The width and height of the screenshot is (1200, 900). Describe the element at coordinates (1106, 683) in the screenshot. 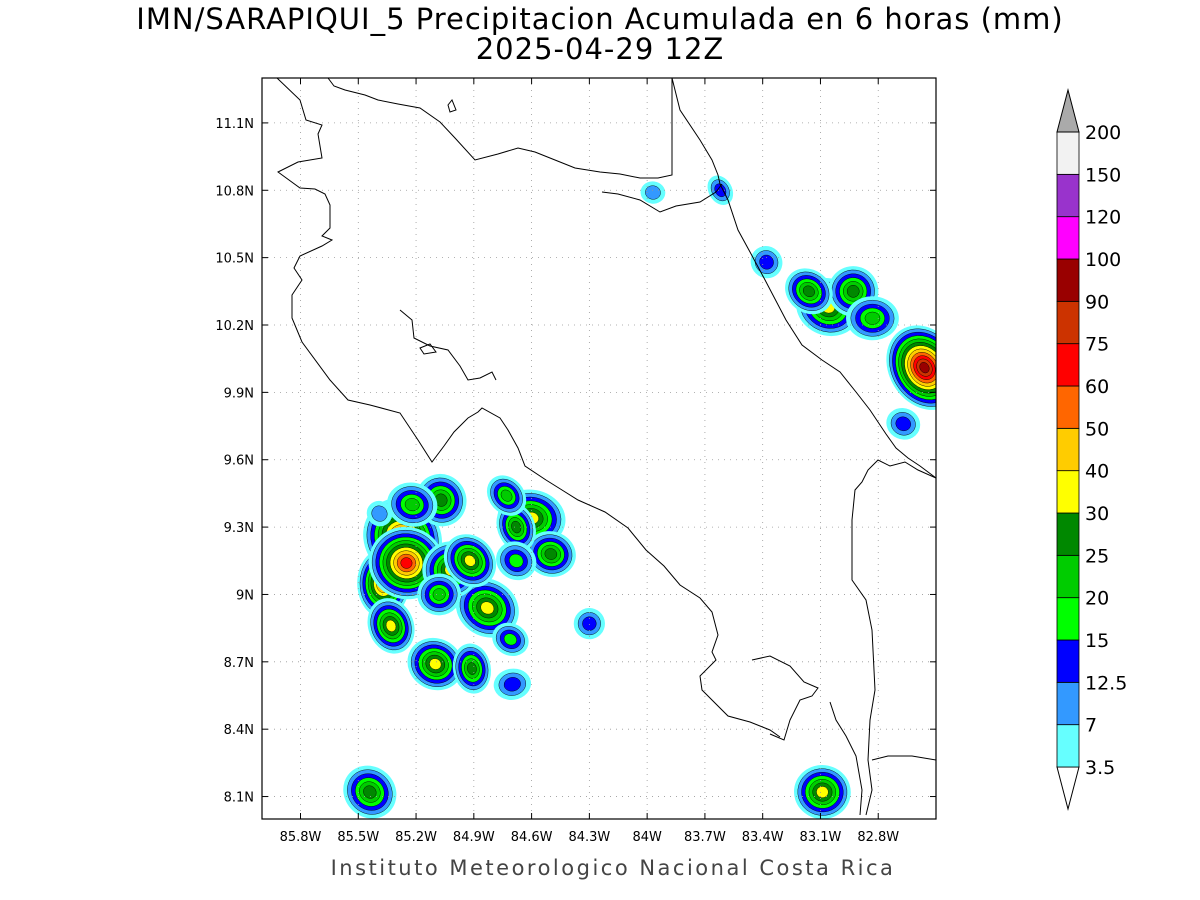

I see `colorbar-label: 12.5` at that location.